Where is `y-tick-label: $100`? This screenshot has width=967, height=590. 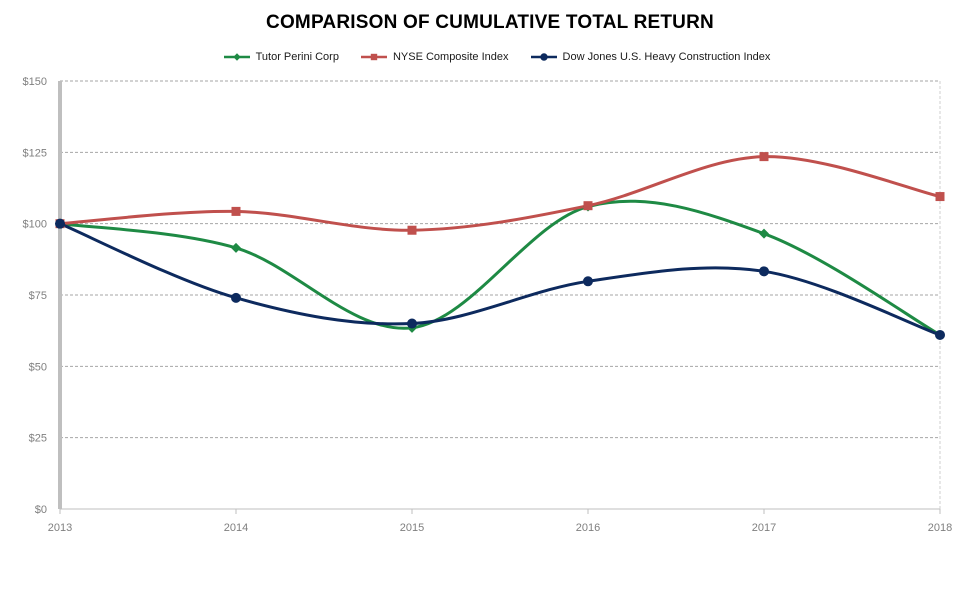 y-tick-label: $100 is located at coordinates (35, 225).